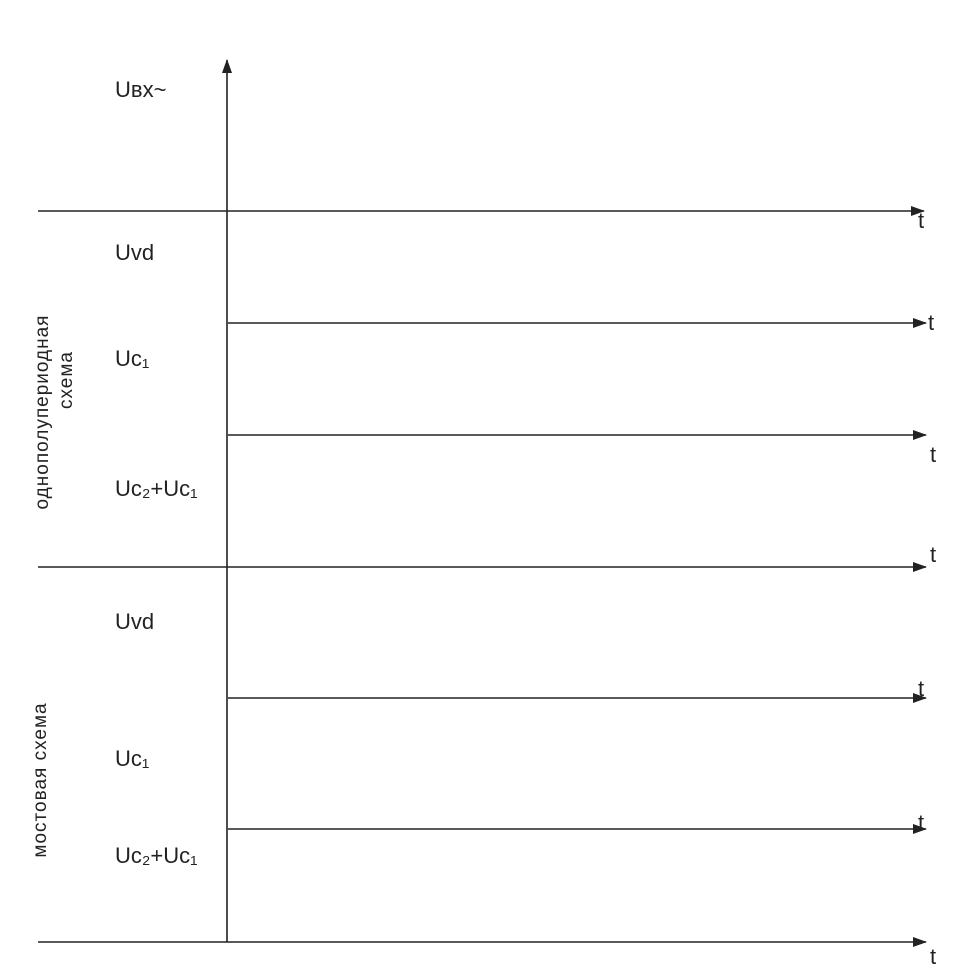  What do you see at coordinates (66, 380) in the screenshot?
I see `section-label: схема` at bounding box center [66, 380].